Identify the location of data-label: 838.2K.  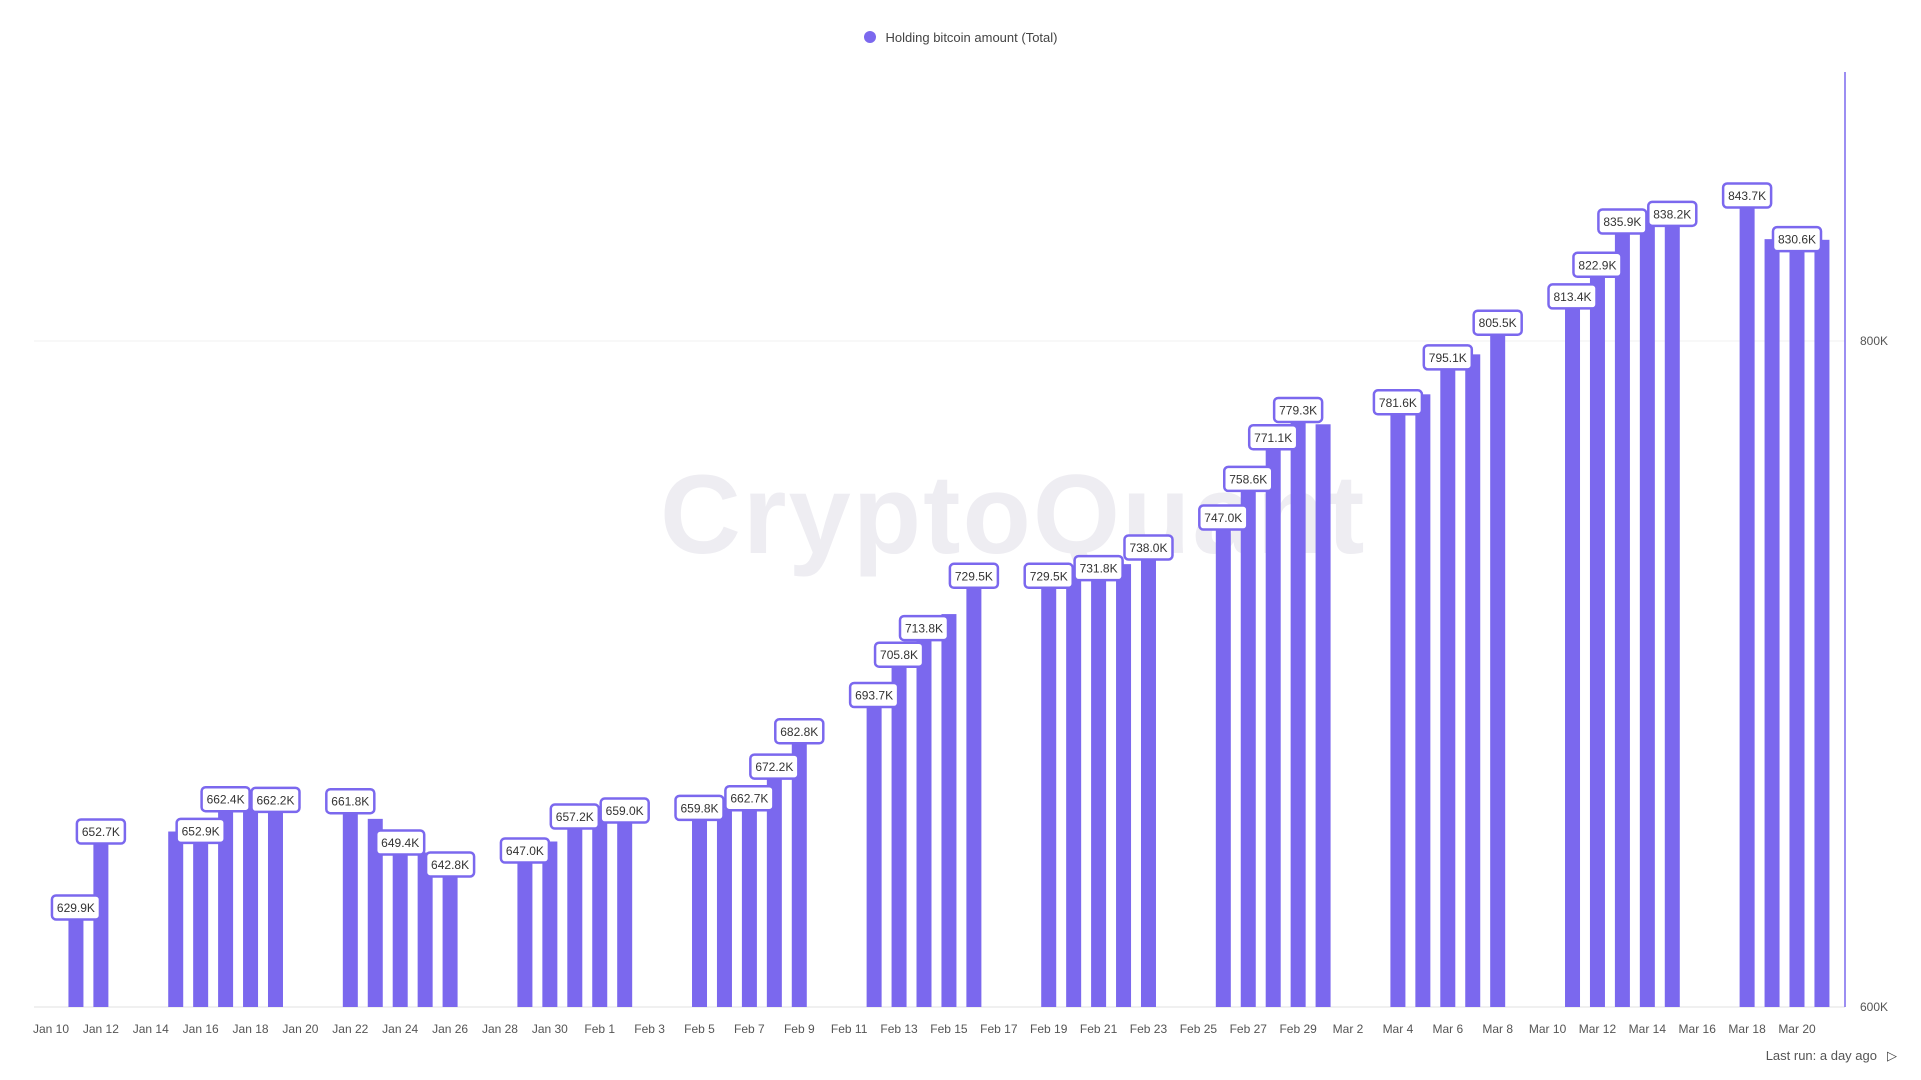
(1672, 214).